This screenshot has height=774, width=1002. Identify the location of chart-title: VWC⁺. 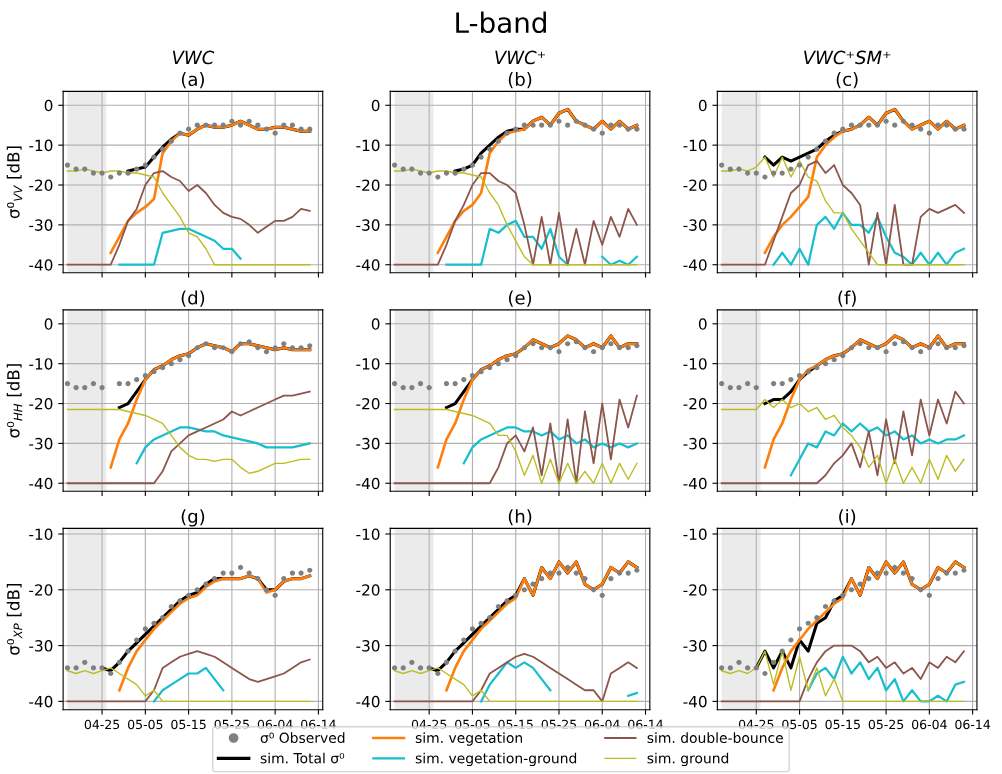
(520, 57).